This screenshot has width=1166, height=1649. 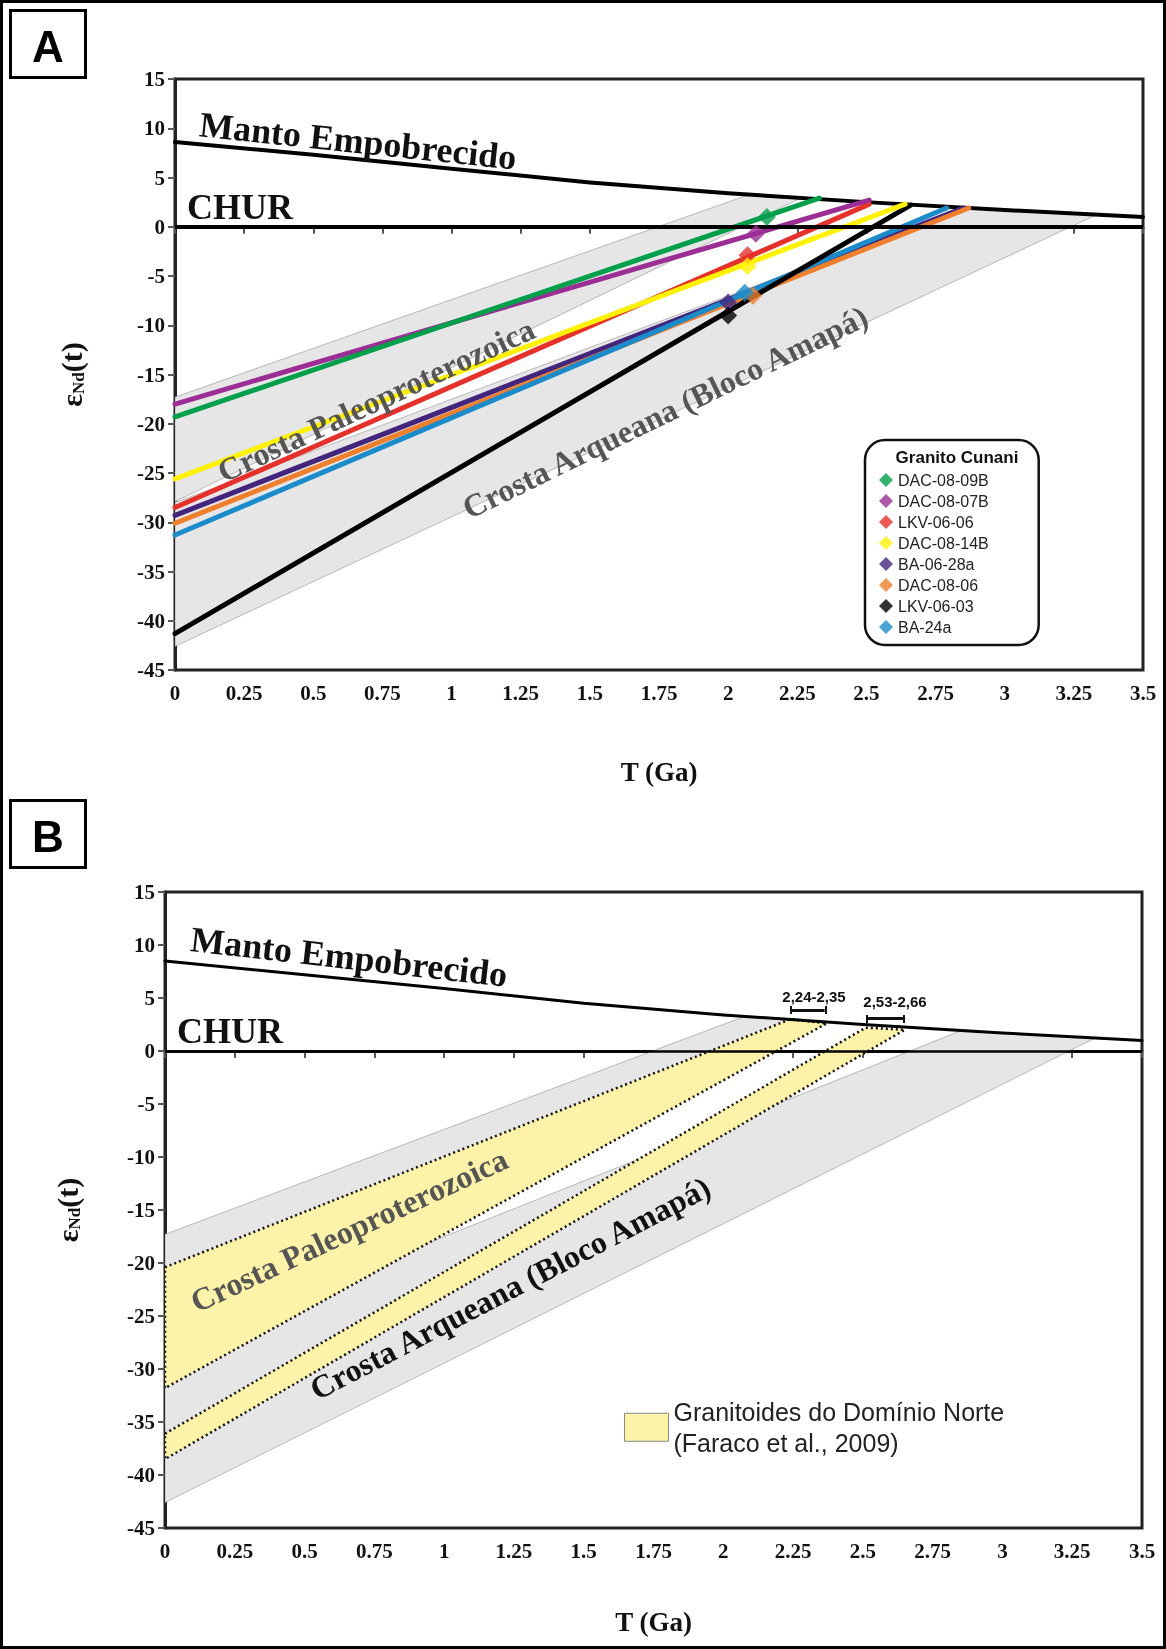 I want to click on legend-label: BA-06-28a, so click(x=936, y=564).